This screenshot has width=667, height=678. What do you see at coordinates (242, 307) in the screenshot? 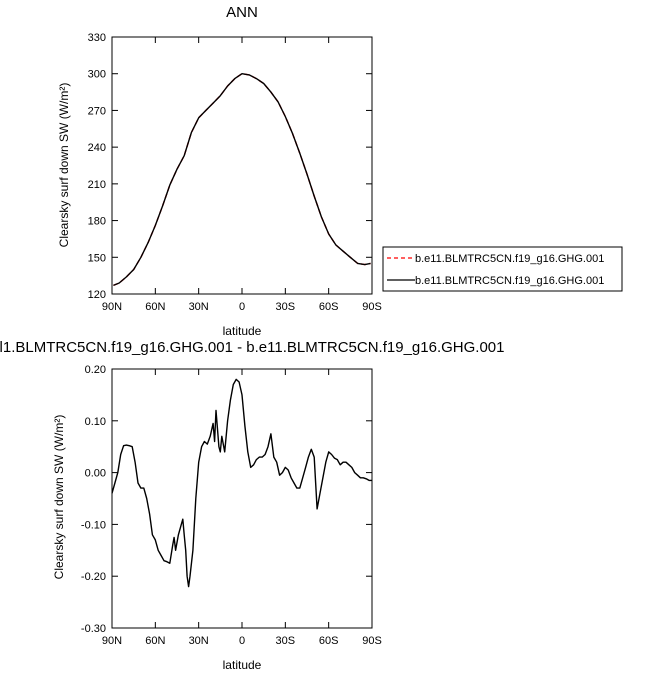
I see `top-xtick-label: 0` at bounding box center [242, 307].